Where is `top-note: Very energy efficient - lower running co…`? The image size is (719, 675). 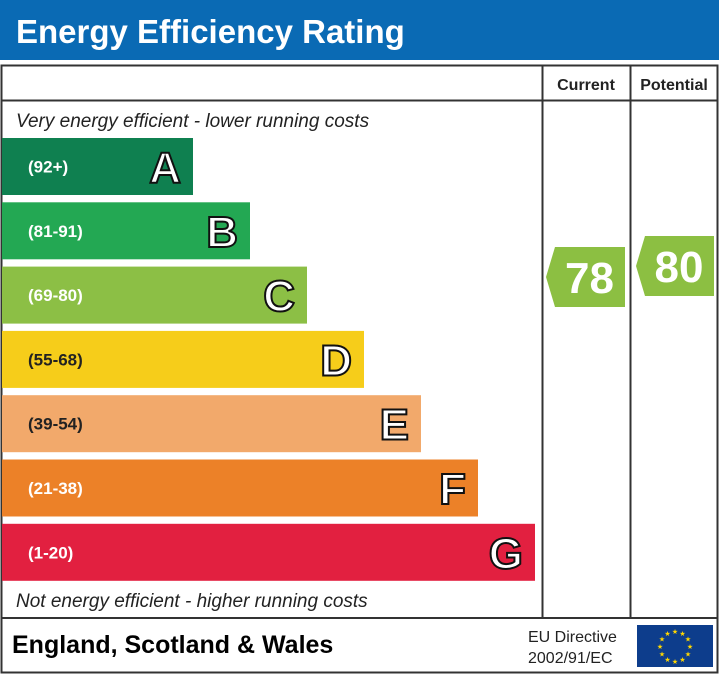
top-note: Very energy efficient - lower running co… is located at coordinates (193, 121).